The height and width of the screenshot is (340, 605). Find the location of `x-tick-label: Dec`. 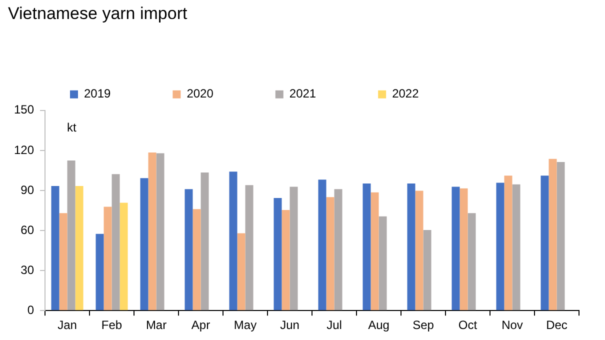

x-tick-label: Dec is located at coordinates (557, 325).